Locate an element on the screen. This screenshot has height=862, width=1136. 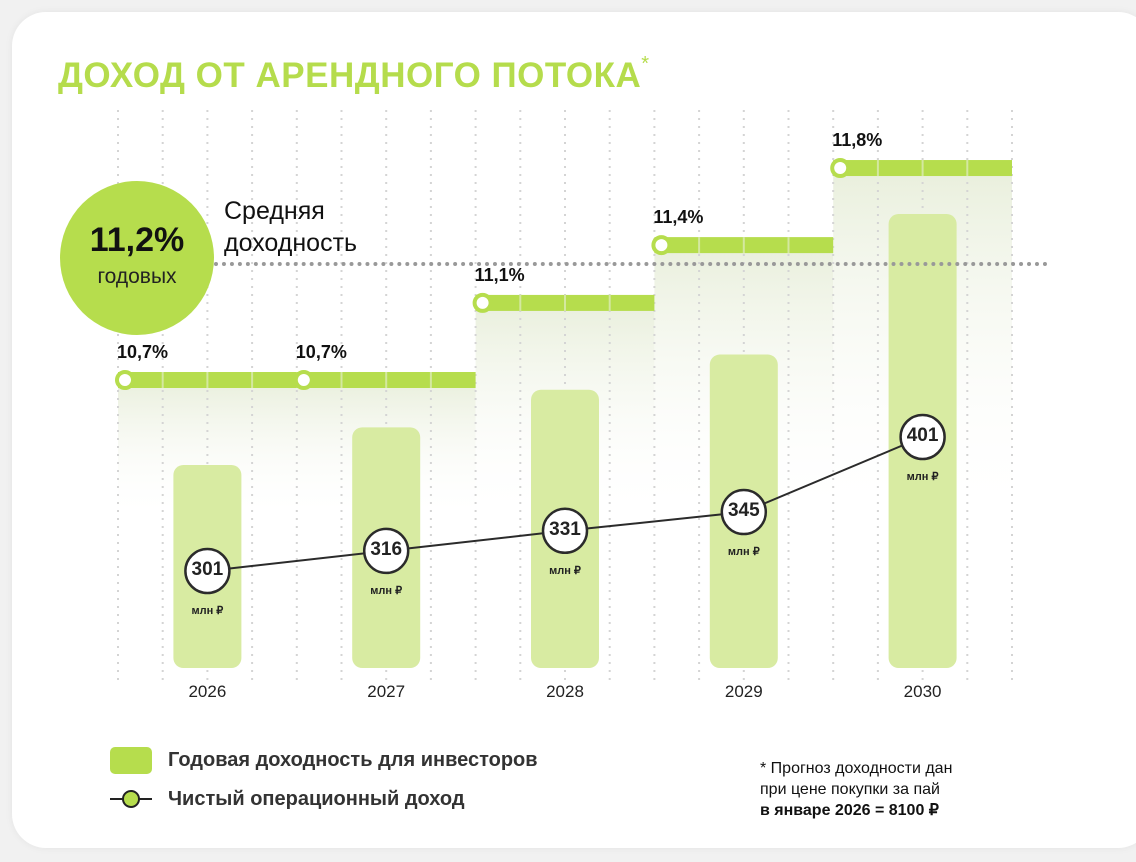
yield-marker-2030 is located at coordinates (840, 168).